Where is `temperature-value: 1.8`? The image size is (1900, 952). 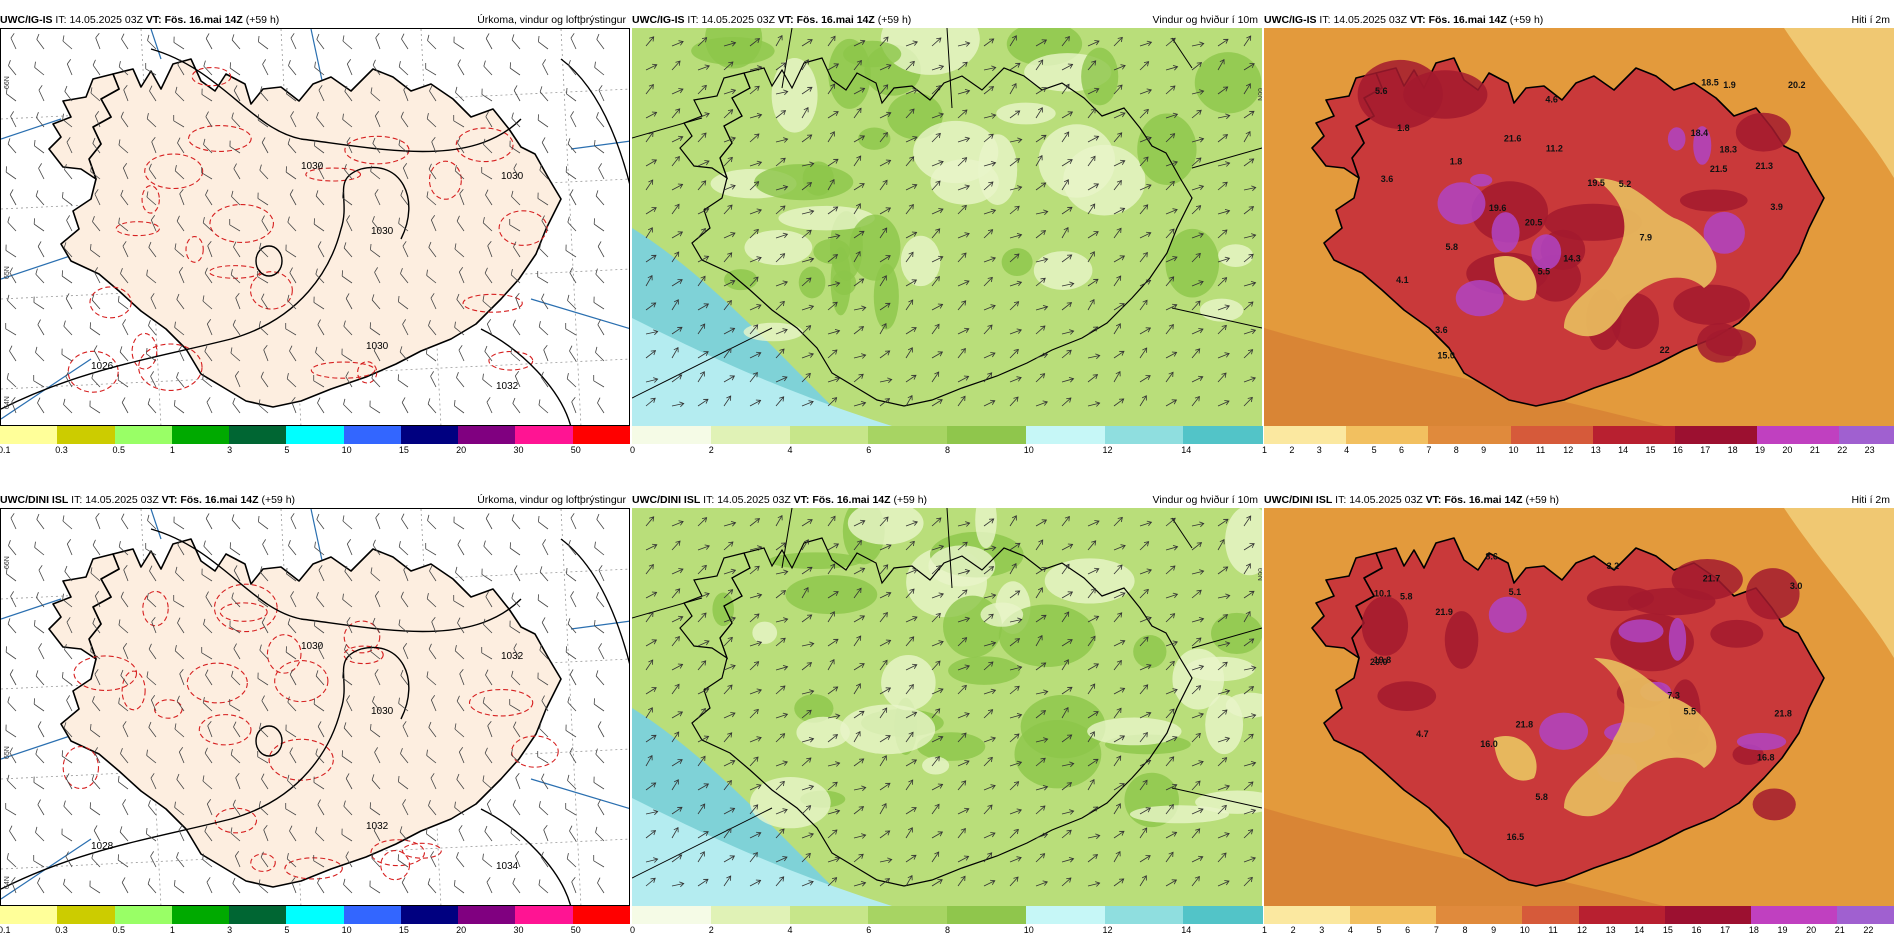
temperature-value: 1.8 is located at coordinates (1403, 128).